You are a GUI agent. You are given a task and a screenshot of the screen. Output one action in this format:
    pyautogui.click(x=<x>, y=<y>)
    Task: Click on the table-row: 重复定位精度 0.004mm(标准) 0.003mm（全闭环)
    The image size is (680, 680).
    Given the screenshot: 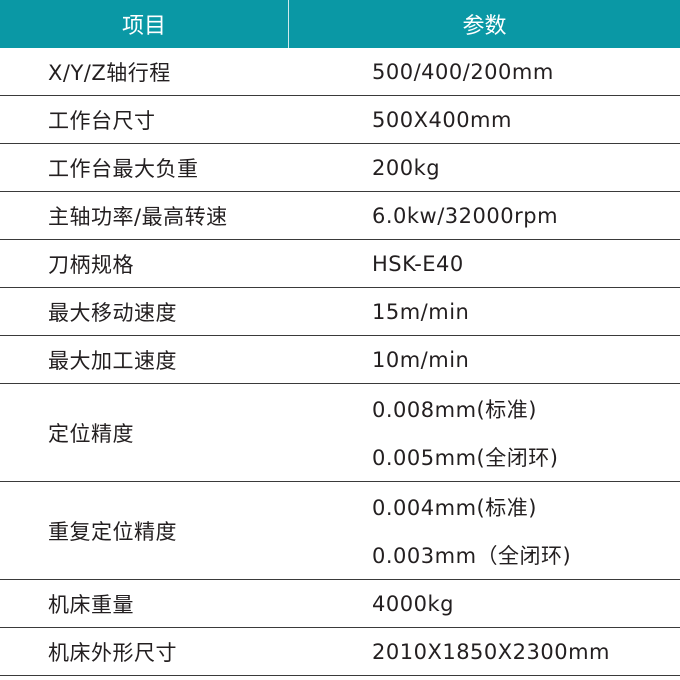 What is the action you would take?
    pyautogui.click(x=340, y=531)
    